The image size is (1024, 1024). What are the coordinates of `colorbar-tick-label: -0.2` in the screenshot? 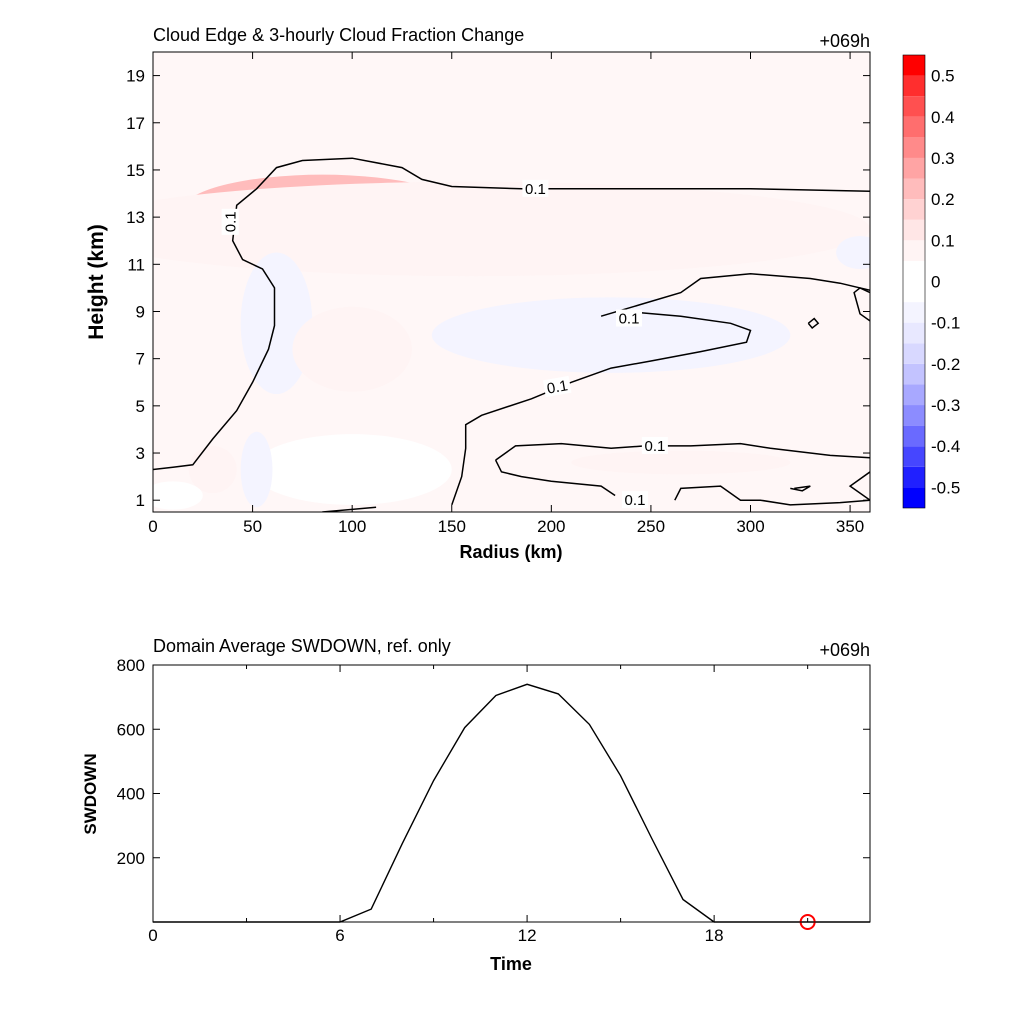 It's located at (945, 364).